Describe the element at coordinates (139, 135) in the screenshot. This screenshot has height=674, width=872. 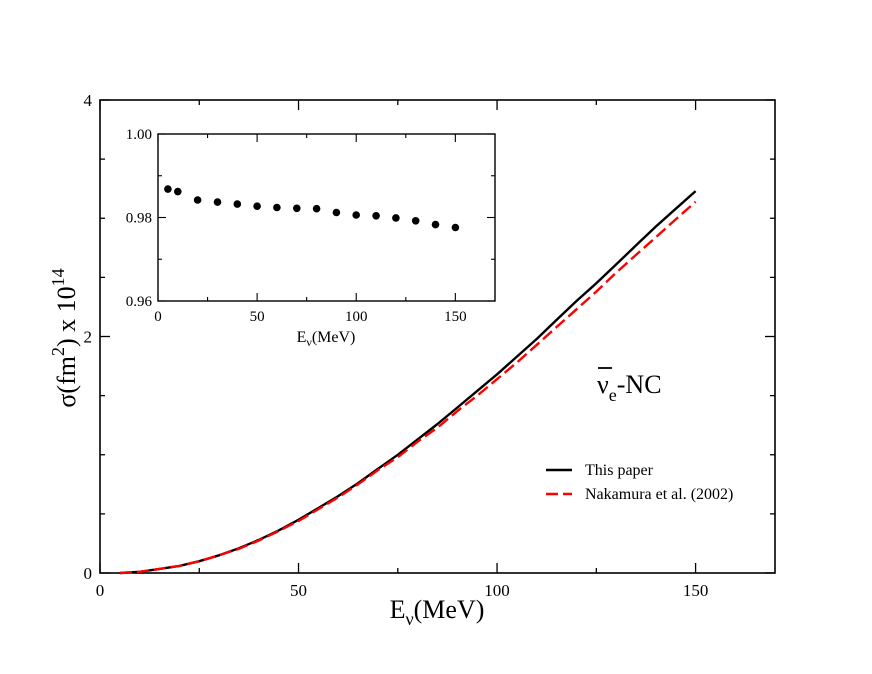
I see `inset-y-tick-label: 1.00` at that location.